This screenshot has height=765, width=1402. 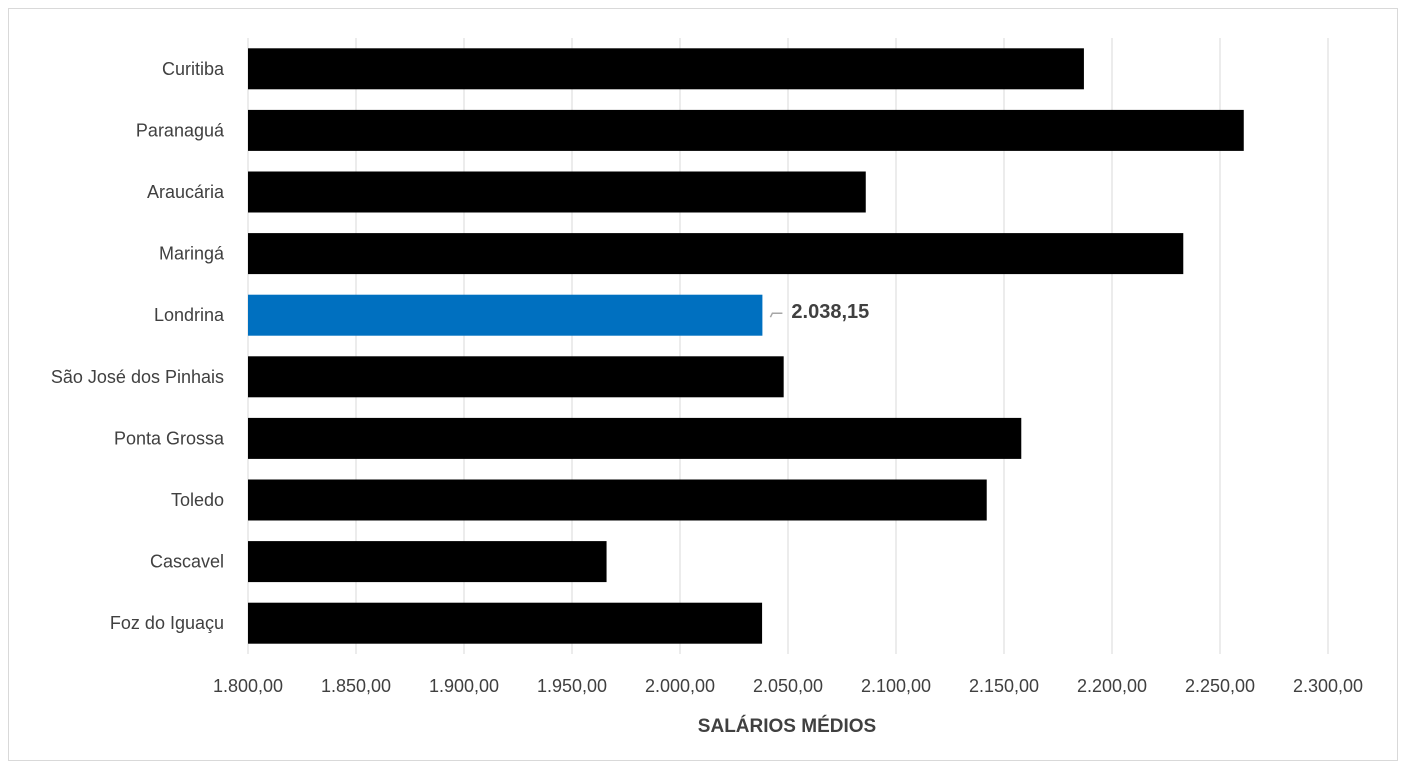 I want to click on x-tick-label: 2.050,00, so click(x=788, y=686).